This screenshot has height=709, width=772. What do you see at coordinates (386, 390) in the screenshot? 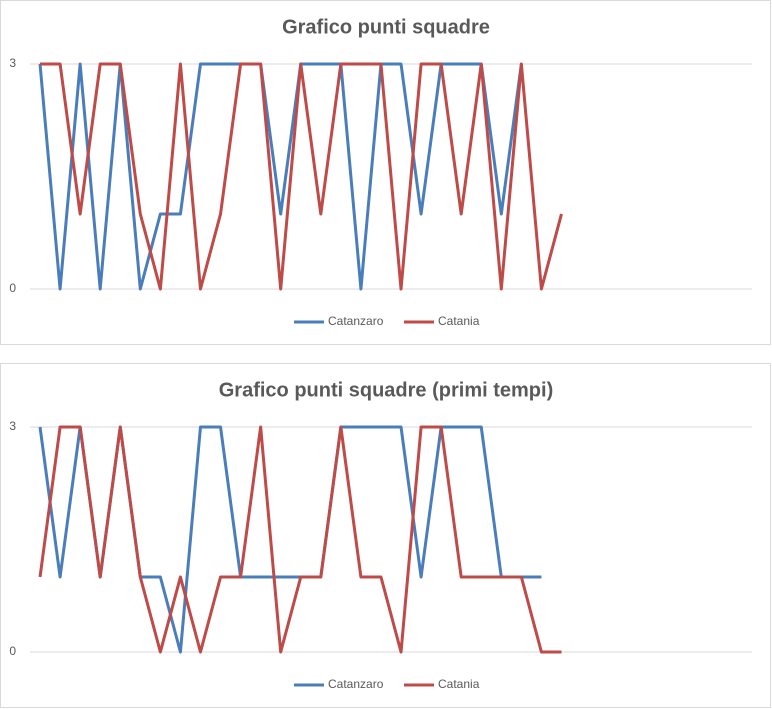
I see `chart-title: Grafico punti squadre (primi tempi)` at bounding box center [386, 390].